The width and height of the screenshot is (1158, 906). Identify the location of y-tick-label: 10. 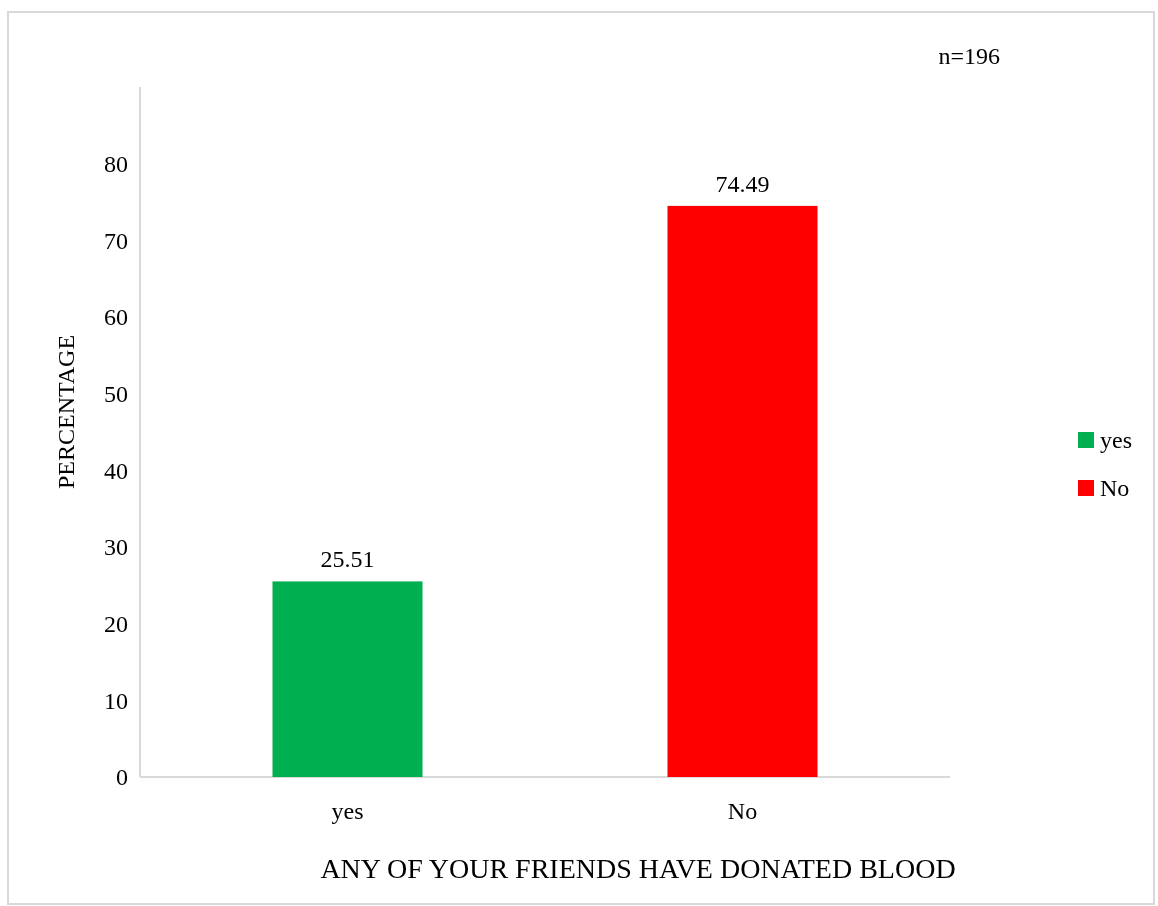
(116, 700).